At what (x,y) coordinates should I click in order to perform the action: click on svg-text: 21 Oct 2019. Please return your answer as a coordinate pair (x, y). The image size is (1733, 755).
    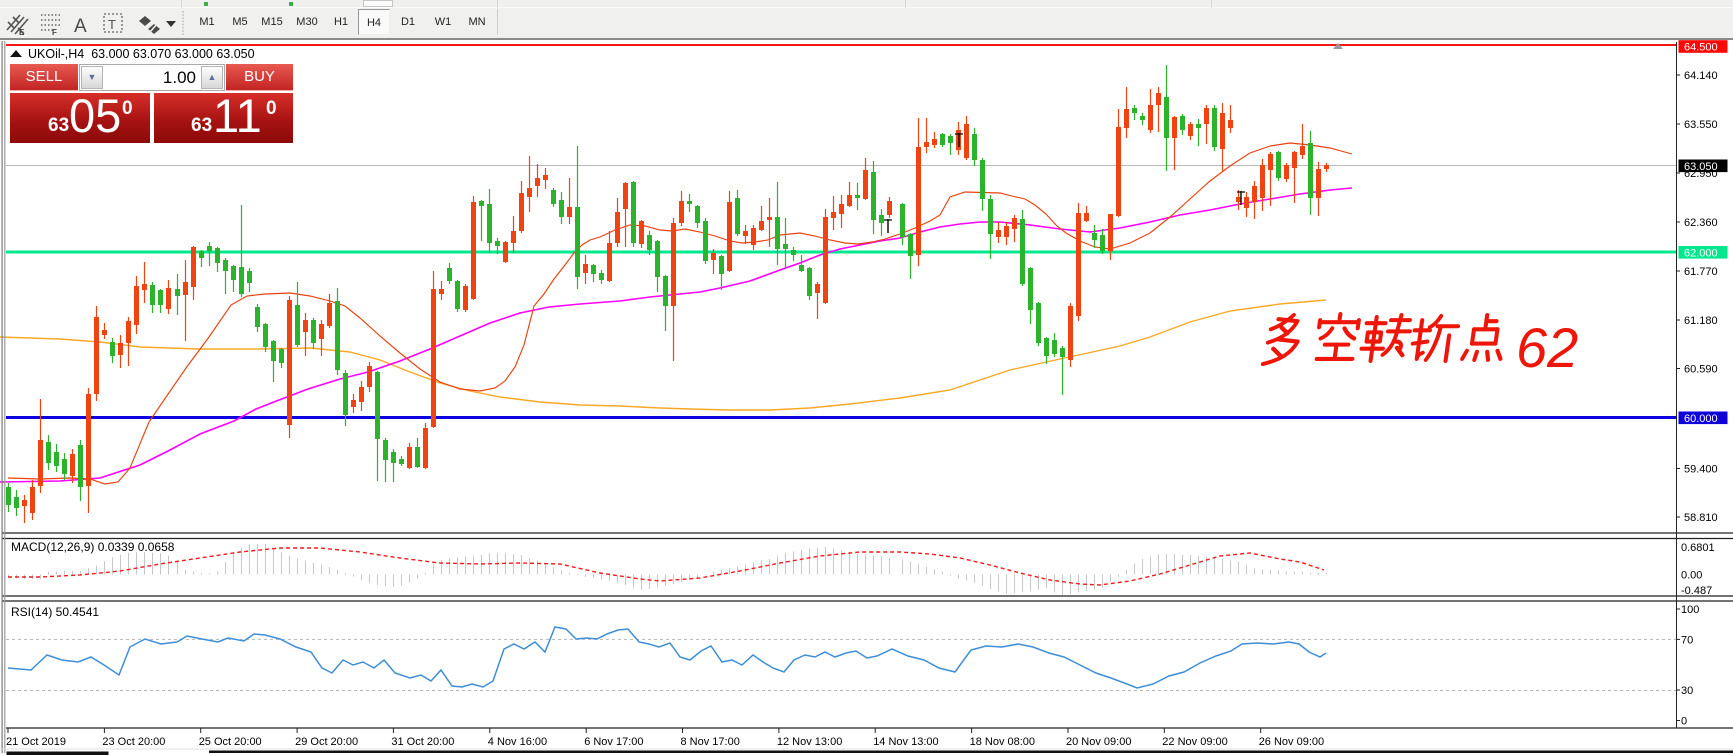
    Looking at the image, I should click on (36, 742).